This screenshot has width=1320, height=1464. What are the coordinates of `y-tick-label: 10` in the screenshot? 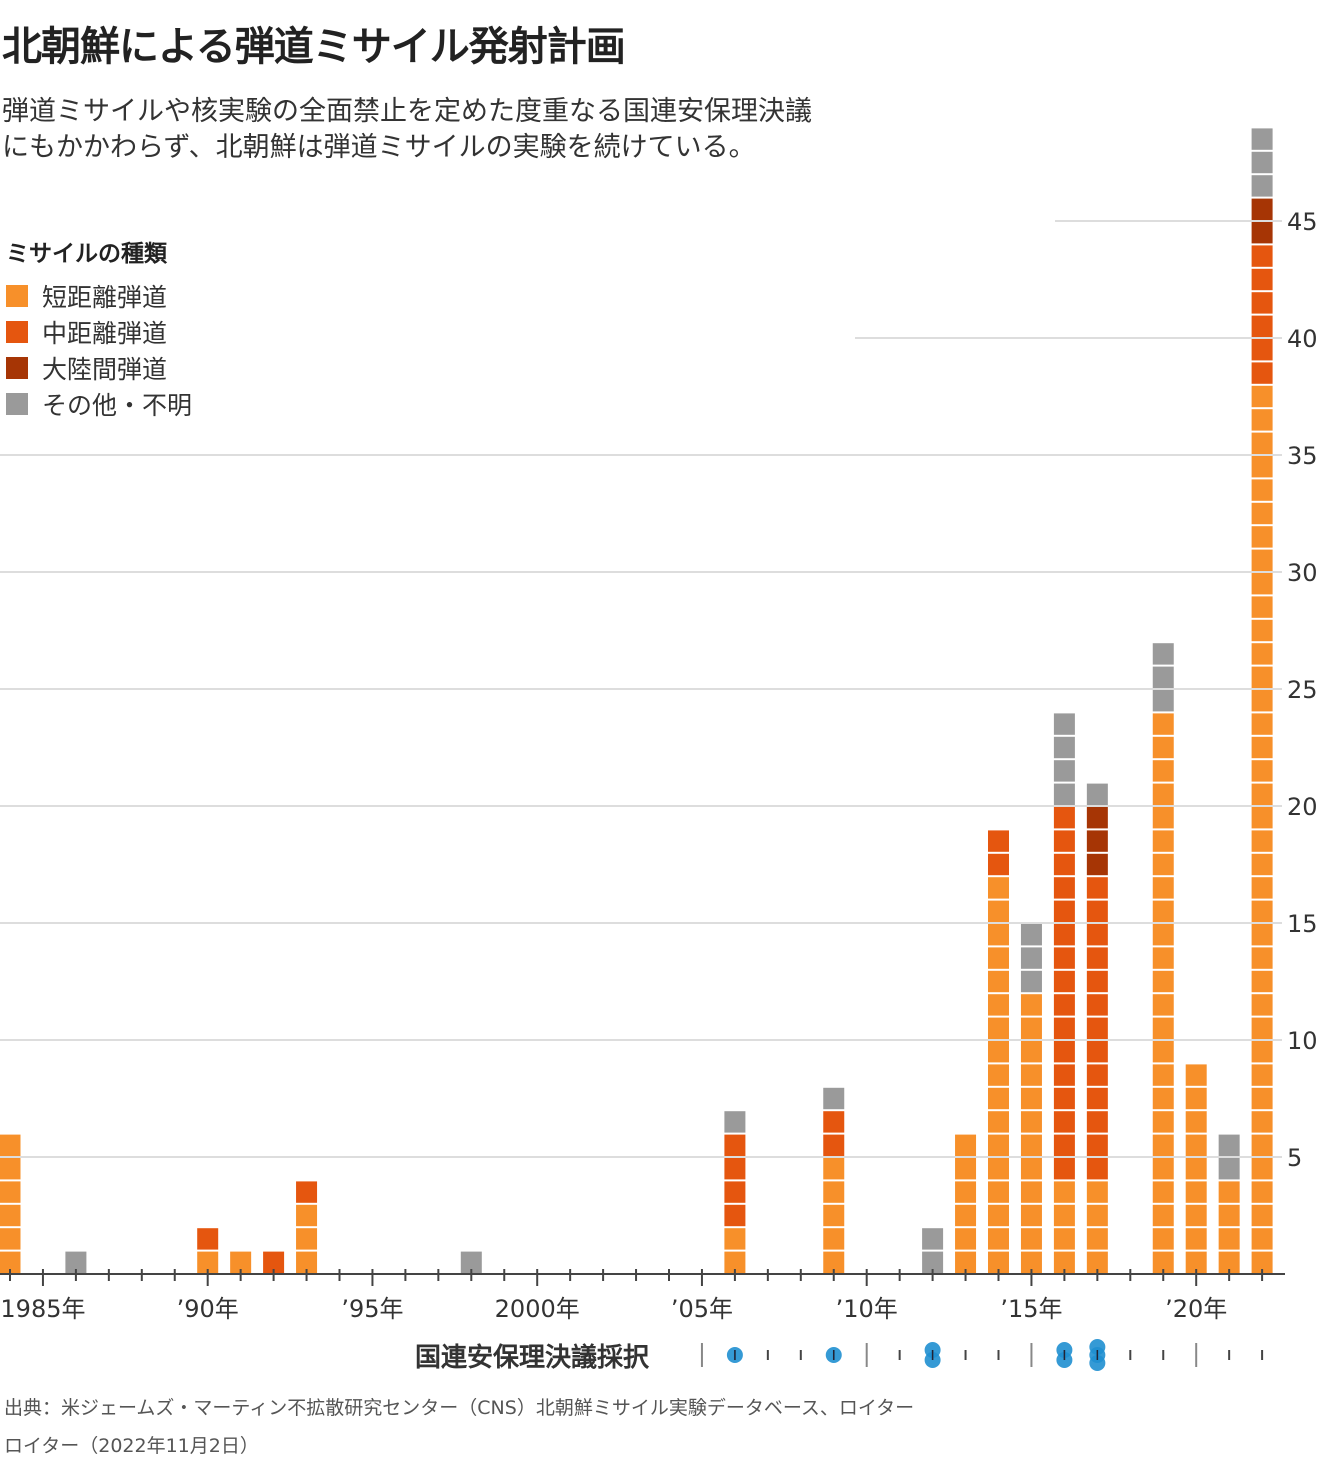 It's located at (1302, 1041).